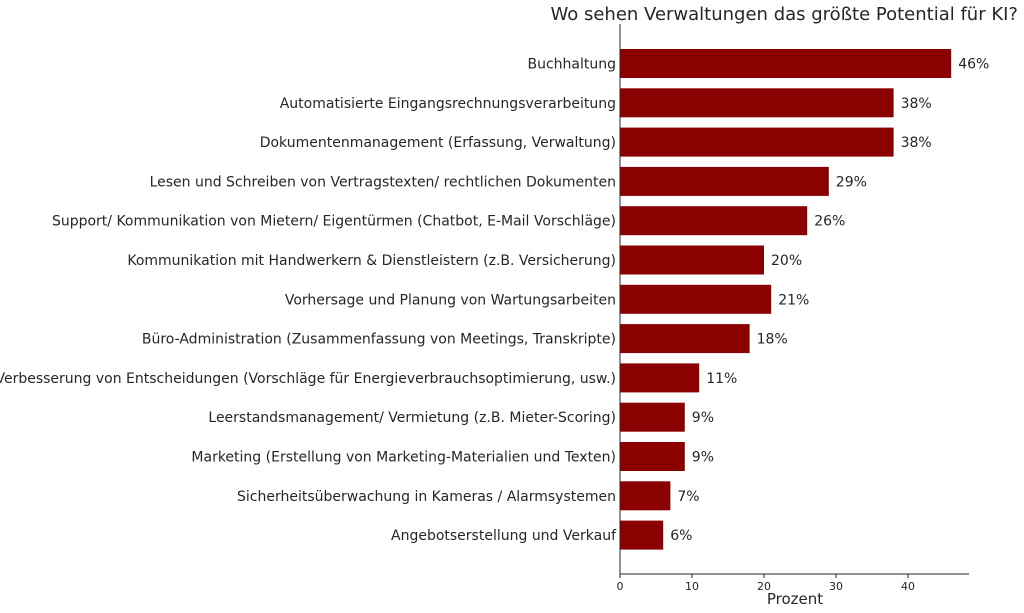 This screenshot has height=613, width=1024. I want to click on value-label-2: 38%, so click(916, 143).